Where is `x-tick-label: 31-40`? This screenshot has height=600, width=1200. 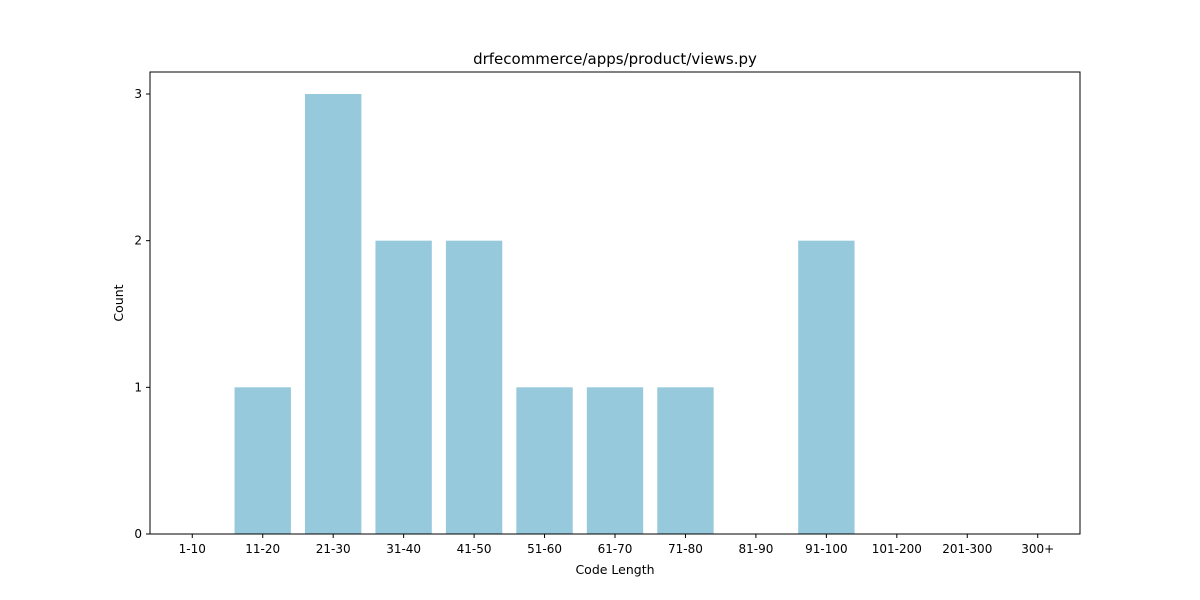
x-tick-label: 31-40 is located at coordinates (403, 549).